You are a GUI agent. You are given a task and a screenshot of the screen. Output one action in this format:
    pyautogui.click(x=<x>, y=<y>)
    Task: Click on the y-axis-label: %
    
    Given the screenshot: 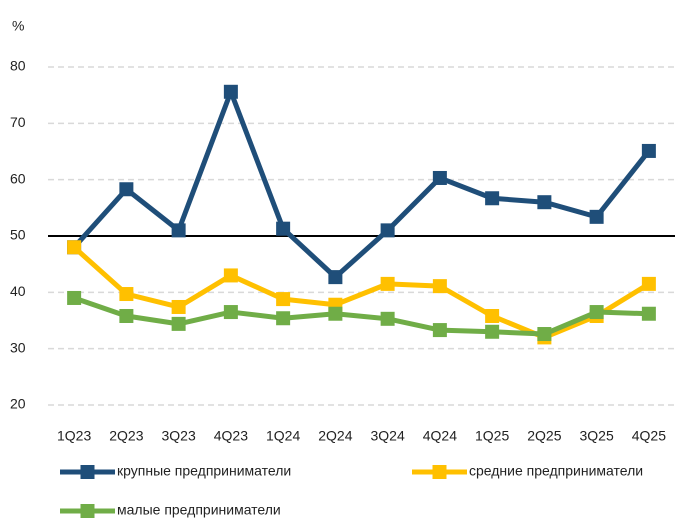 What is the action you would take?
    pyautogui.click(x=18, y=26)
    